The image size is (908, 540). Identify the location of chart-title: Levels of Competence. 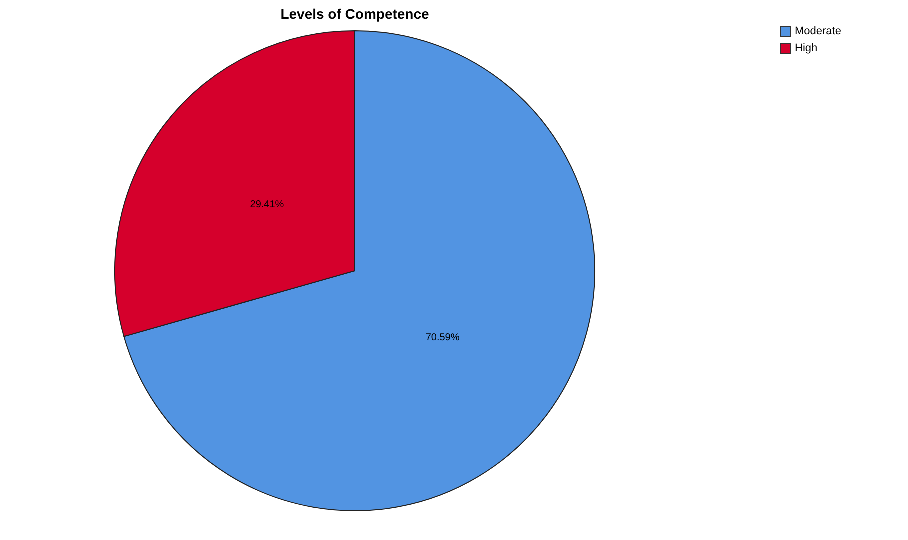
(355, 14).